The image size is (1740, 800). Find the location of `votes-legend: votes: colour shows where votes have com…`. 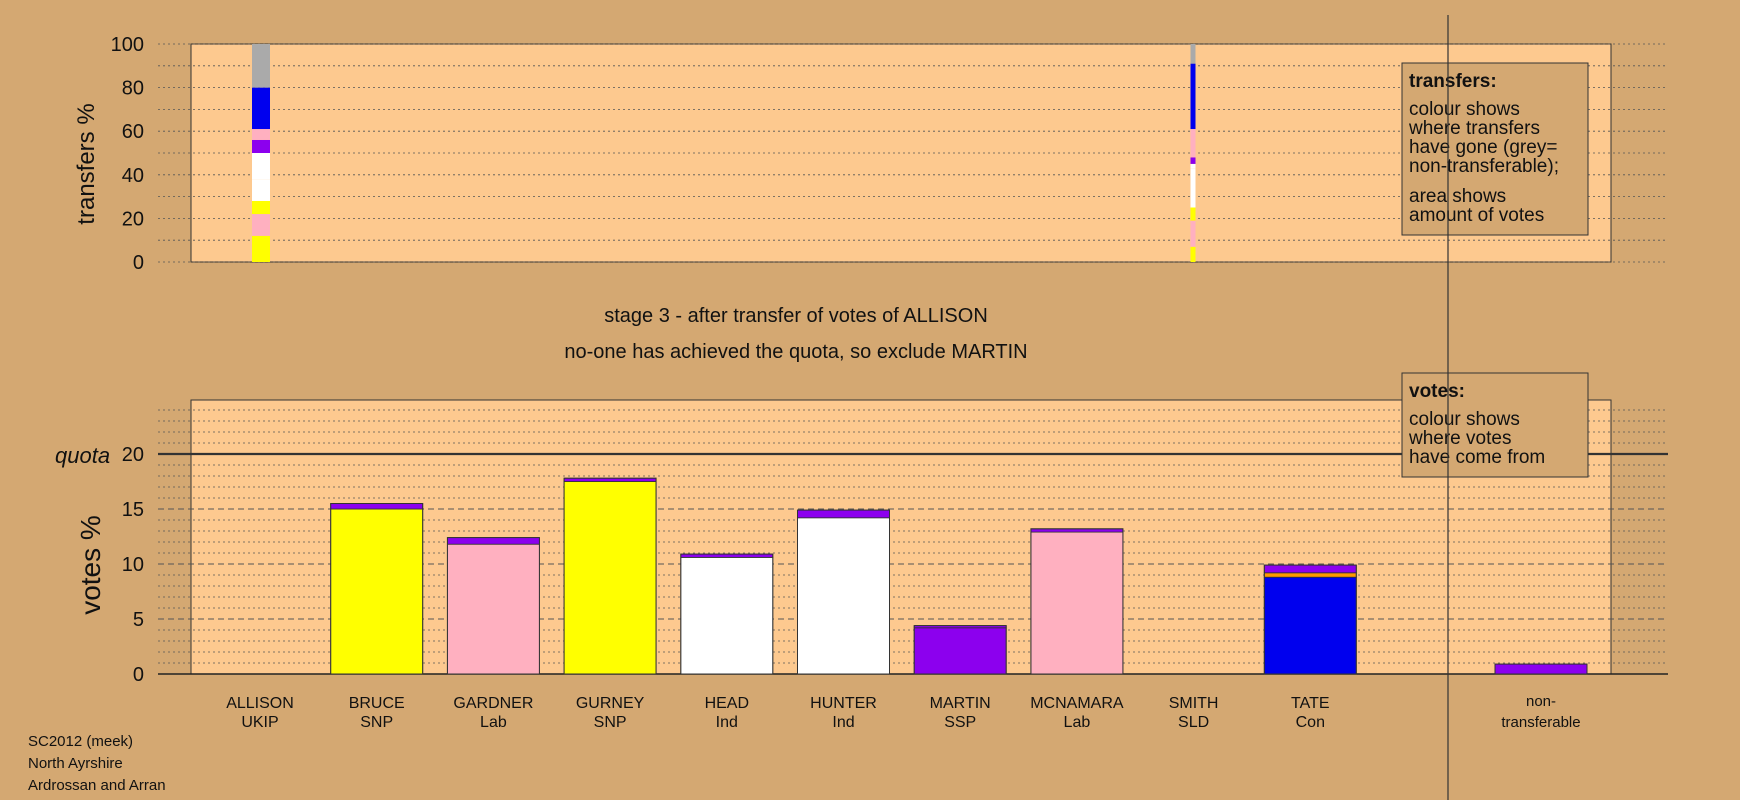

votes-legend: votes: colour shows where votes have com… is located at coordinates (1495, 425).